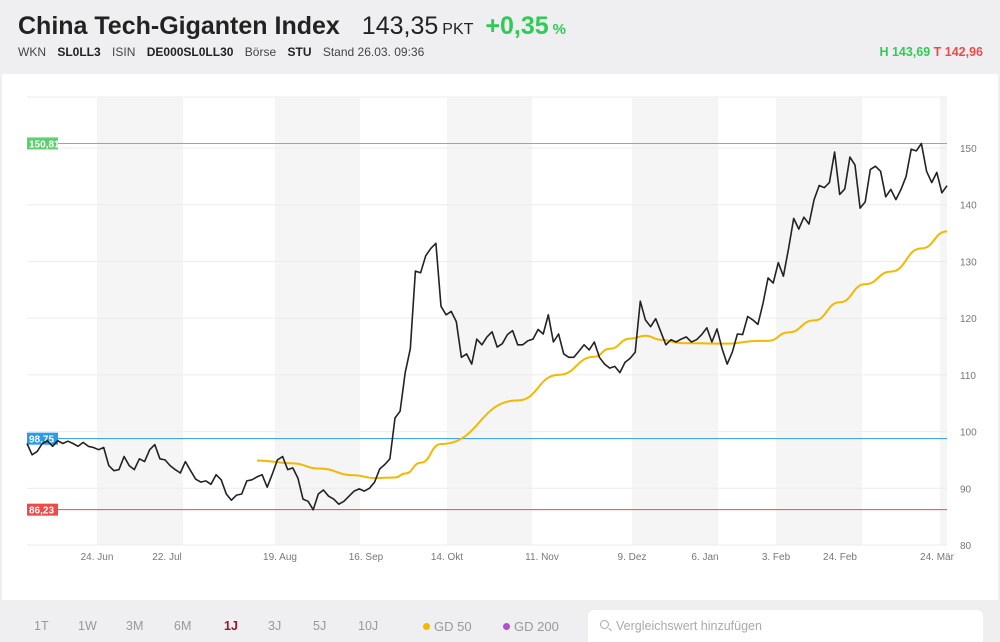  I want to click on y-tick-label: 120, so click(968, 319).